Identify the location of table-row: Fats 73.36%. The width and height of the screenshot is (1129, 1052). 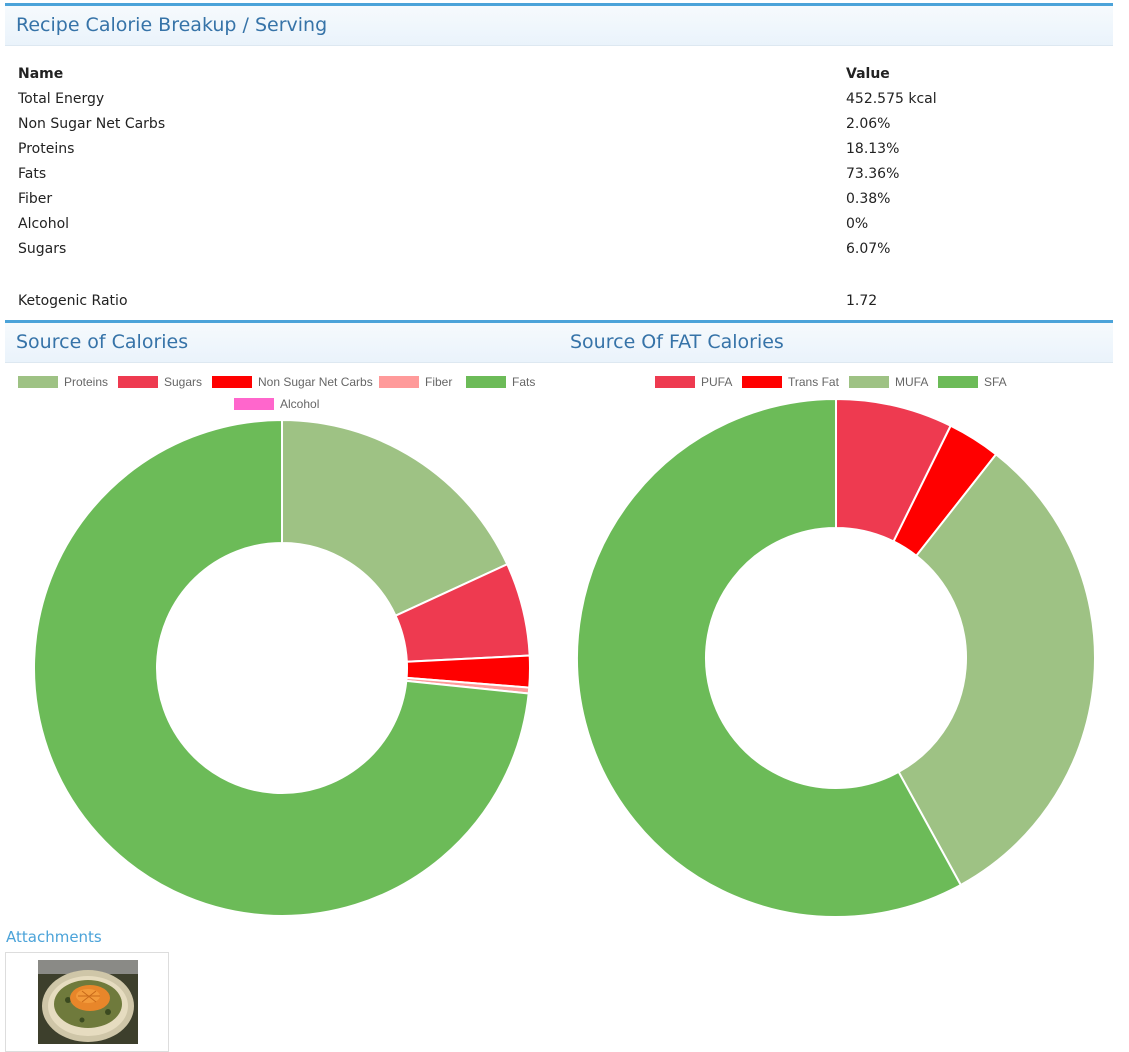
(477, 173).